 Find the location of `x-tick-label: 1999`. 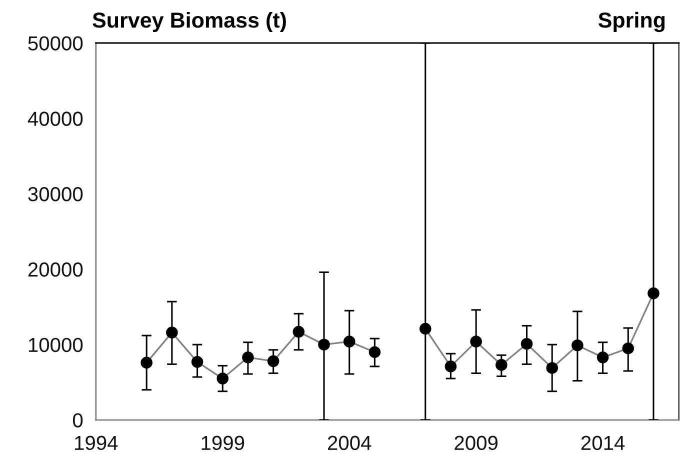

x-tick-label: 1999 is located at coordinates (223, 443).